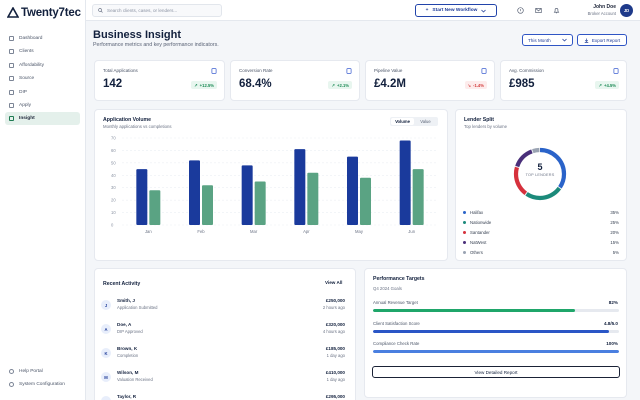 The width and height of the screenshot is (640, 400). I want to click on kpi-change-badge: ↗ +2.1%, so click(340, 85).